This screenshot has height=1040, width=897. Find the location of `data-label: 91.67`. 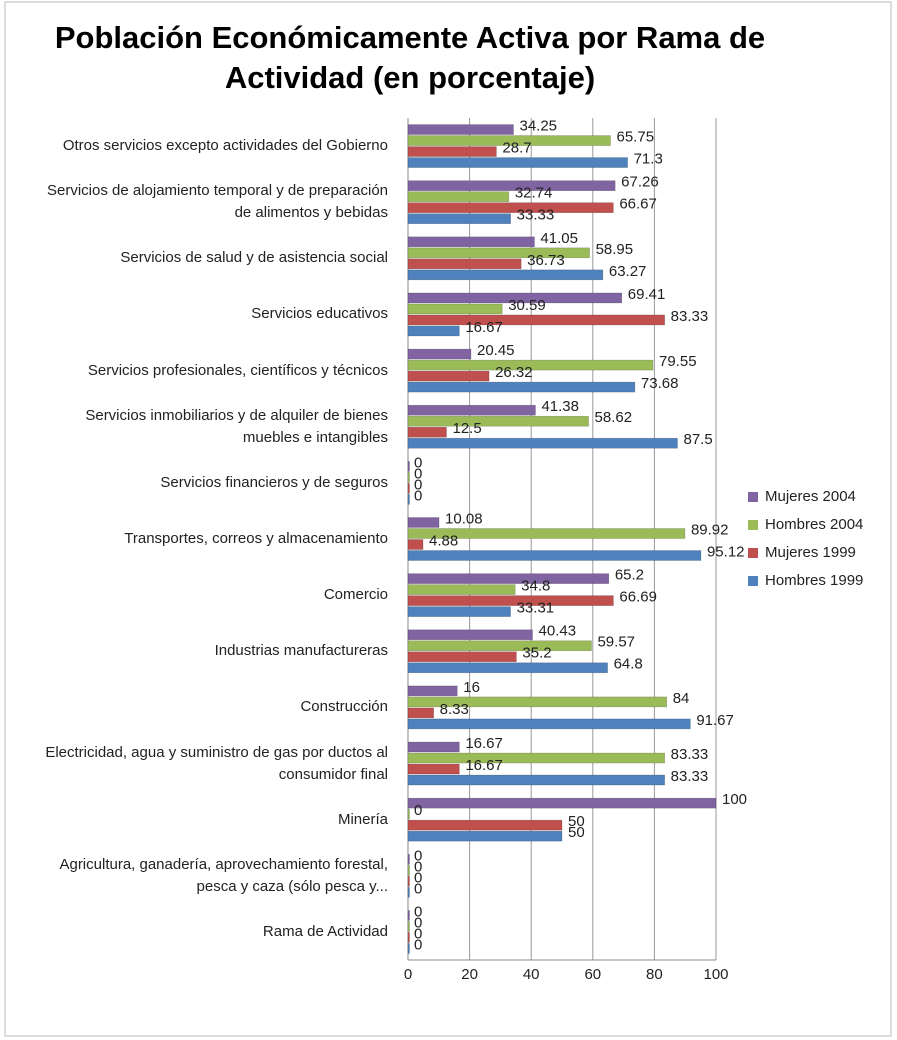

data-label: 91.67 is located at coordinates (715, 720).